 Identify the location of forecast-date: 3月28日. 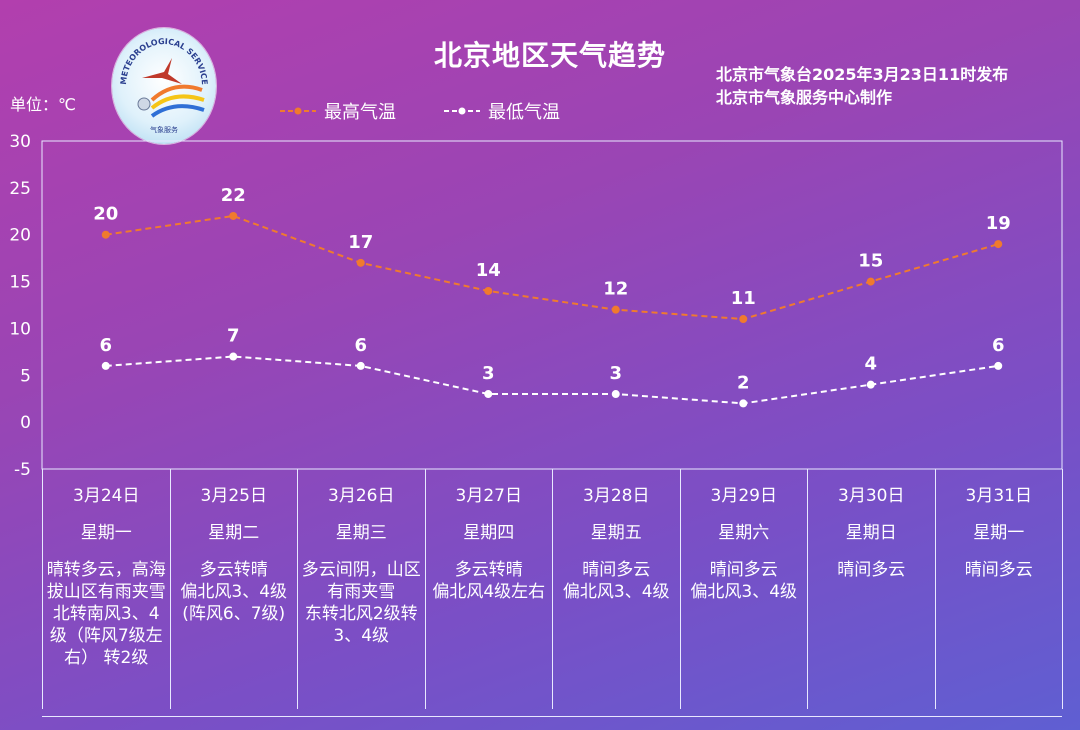
(616, 496).